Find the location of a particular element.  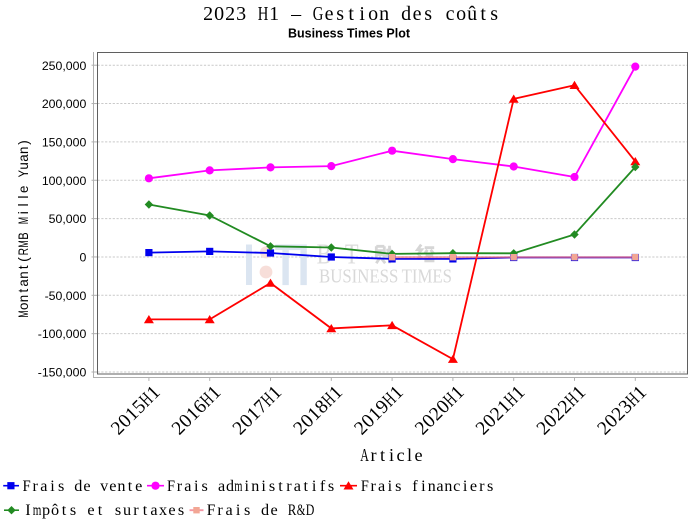

svg-text: istratifs is located at coordinates (297, 486).